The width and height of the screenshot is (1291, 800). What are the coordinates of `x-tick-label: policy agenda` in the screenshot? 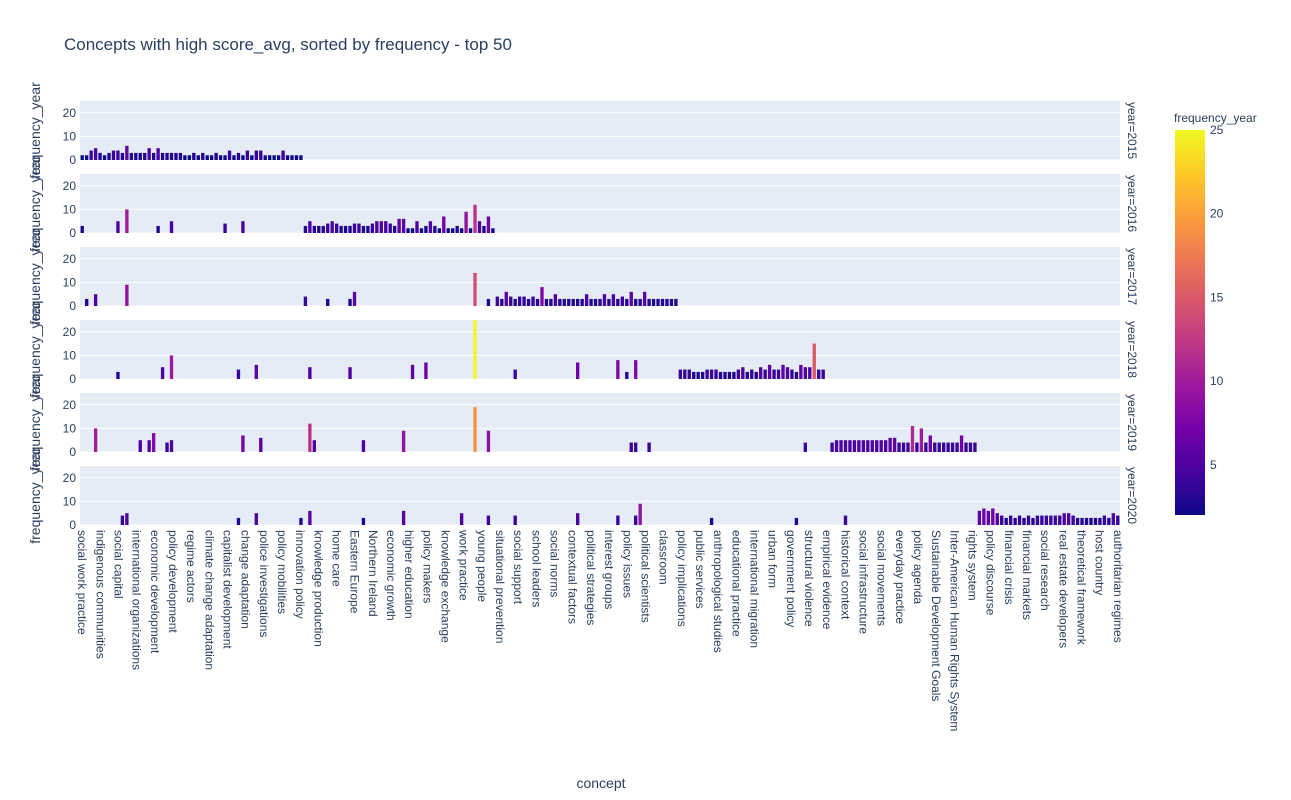 It's located at (918, 567).